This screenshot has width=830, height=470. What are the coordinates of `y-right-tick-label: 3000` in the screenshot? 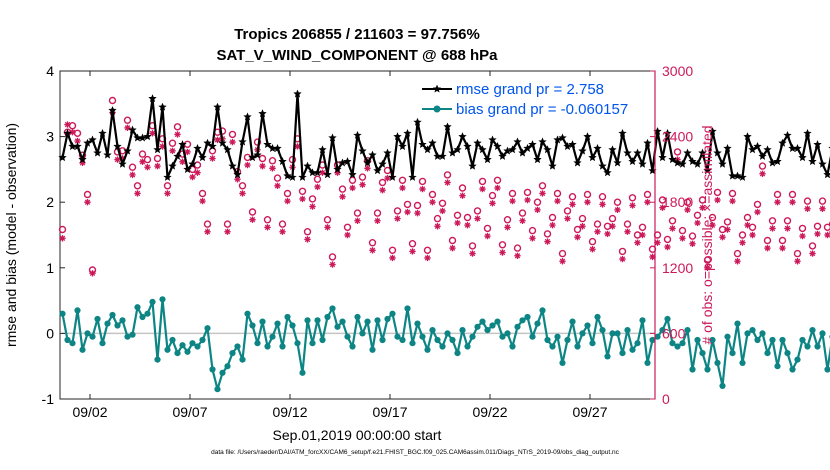 It's located at (677, 71).